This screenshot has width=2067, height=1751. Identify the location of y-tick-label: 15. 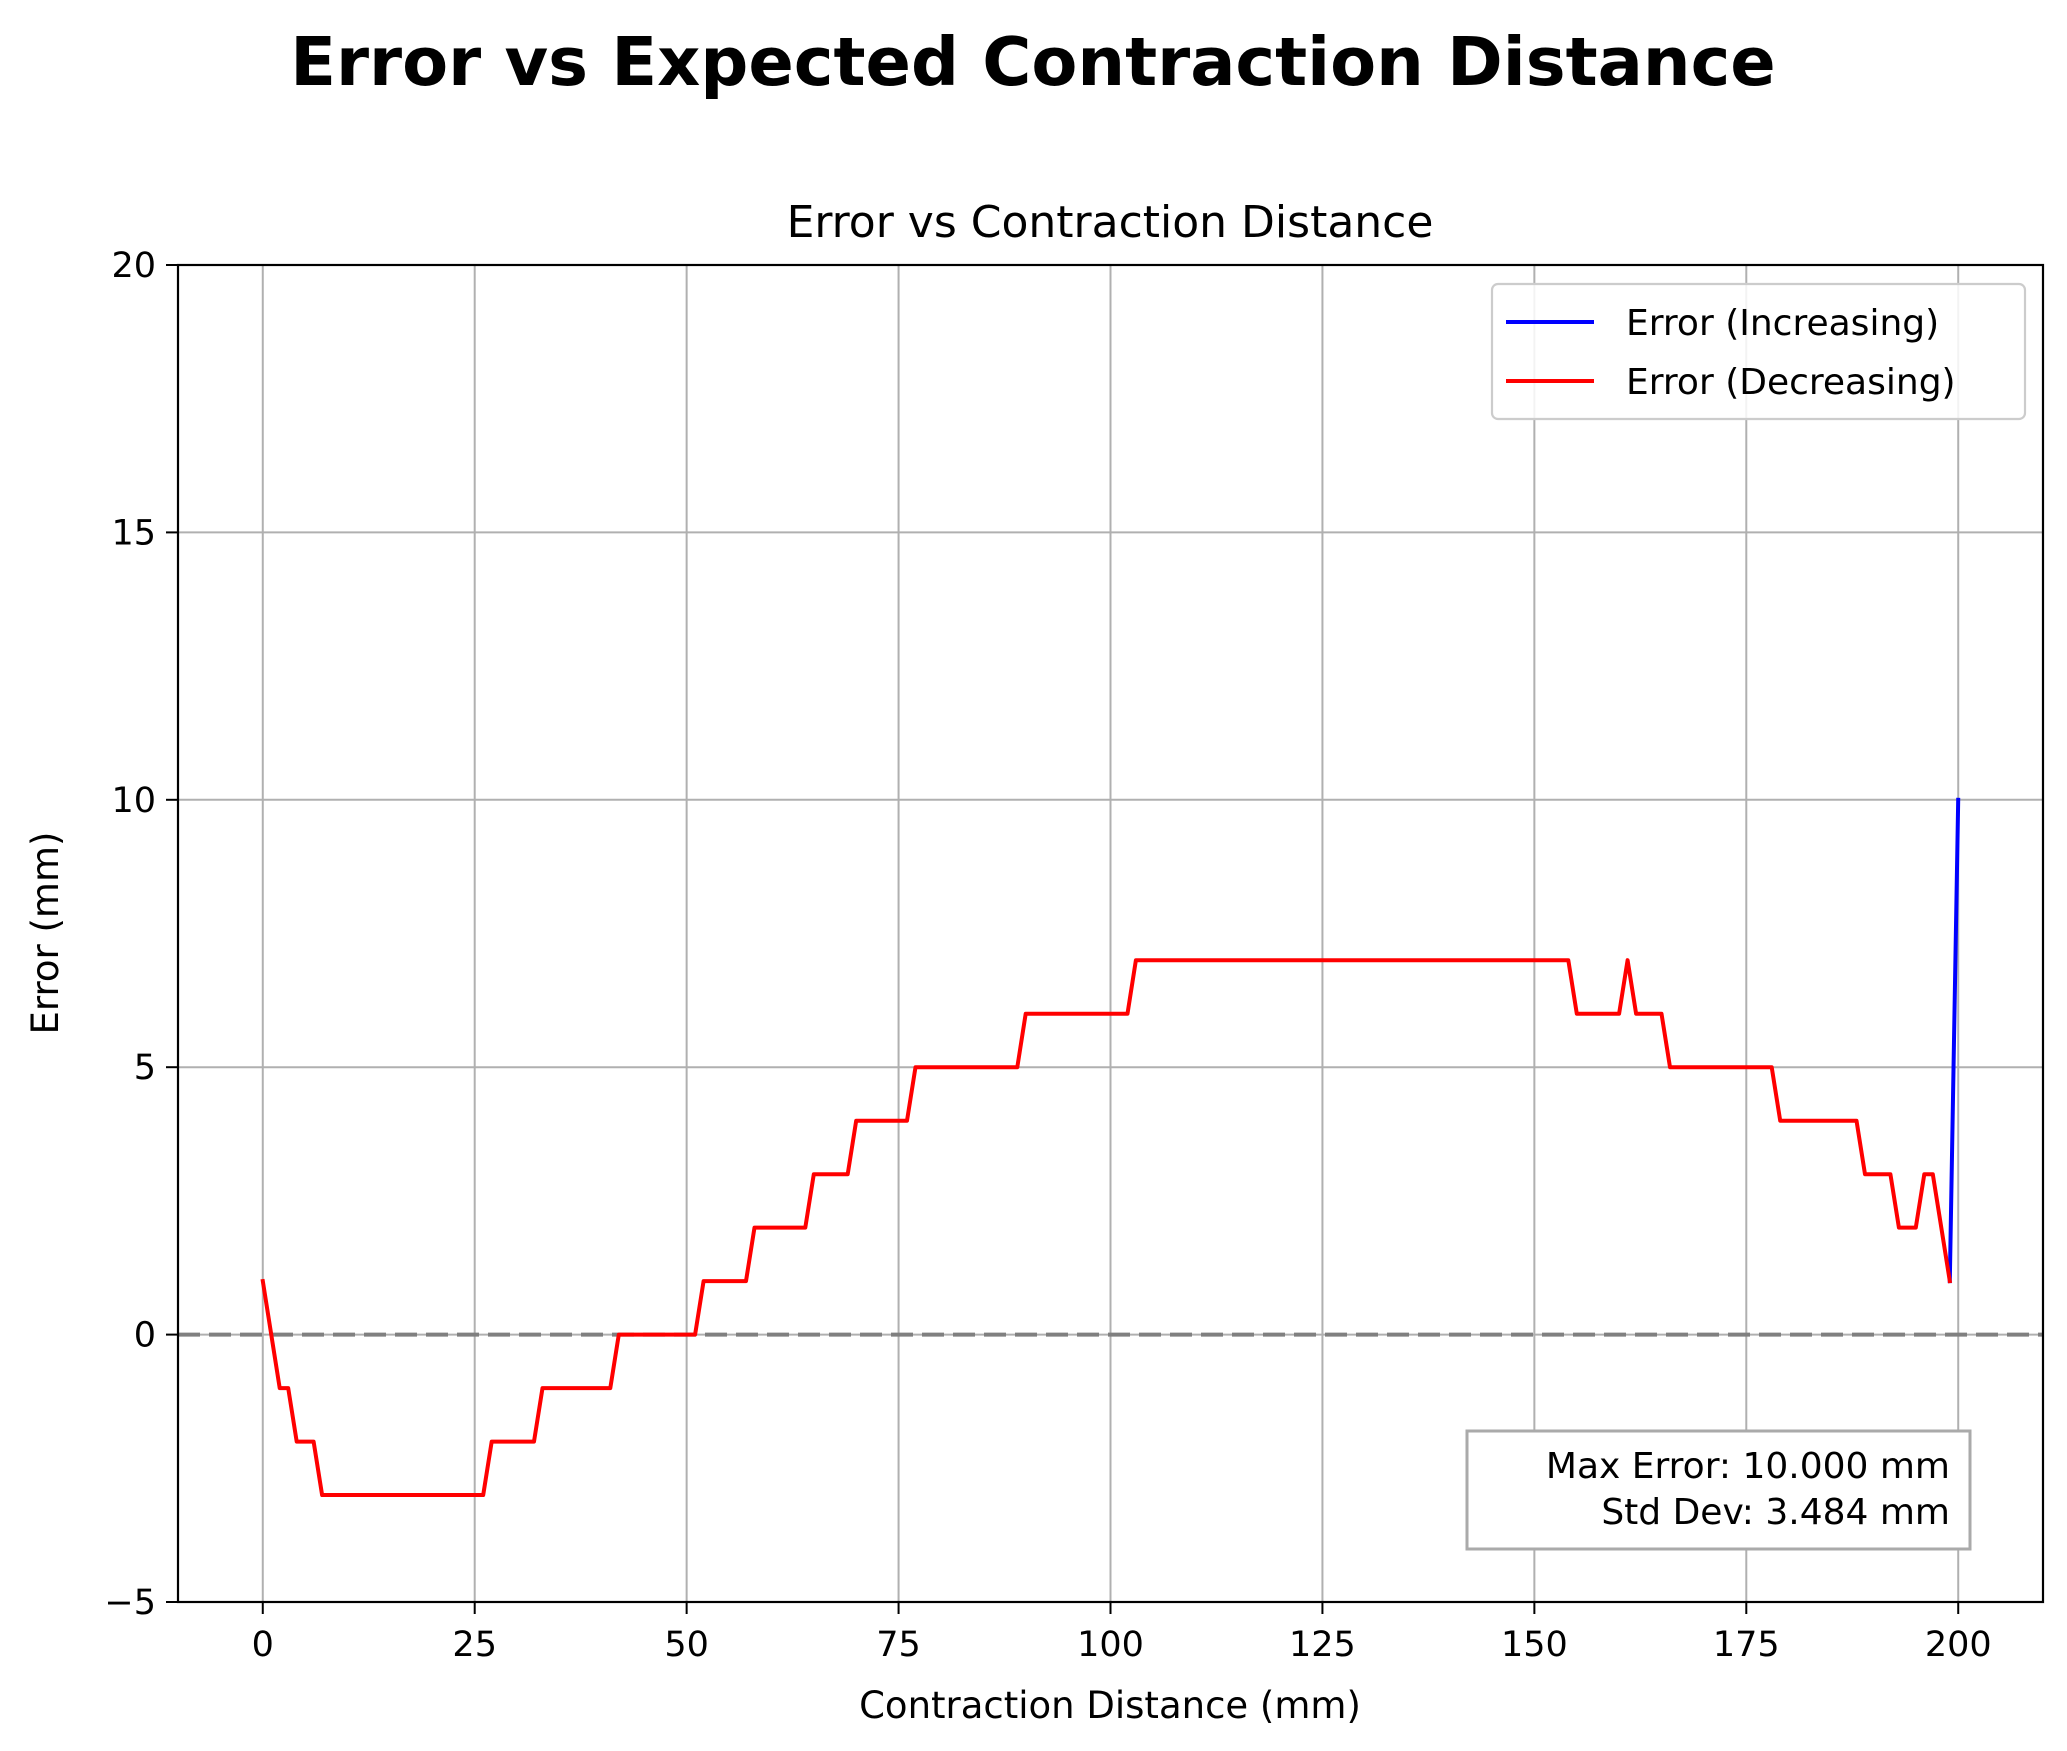
(133, 533).